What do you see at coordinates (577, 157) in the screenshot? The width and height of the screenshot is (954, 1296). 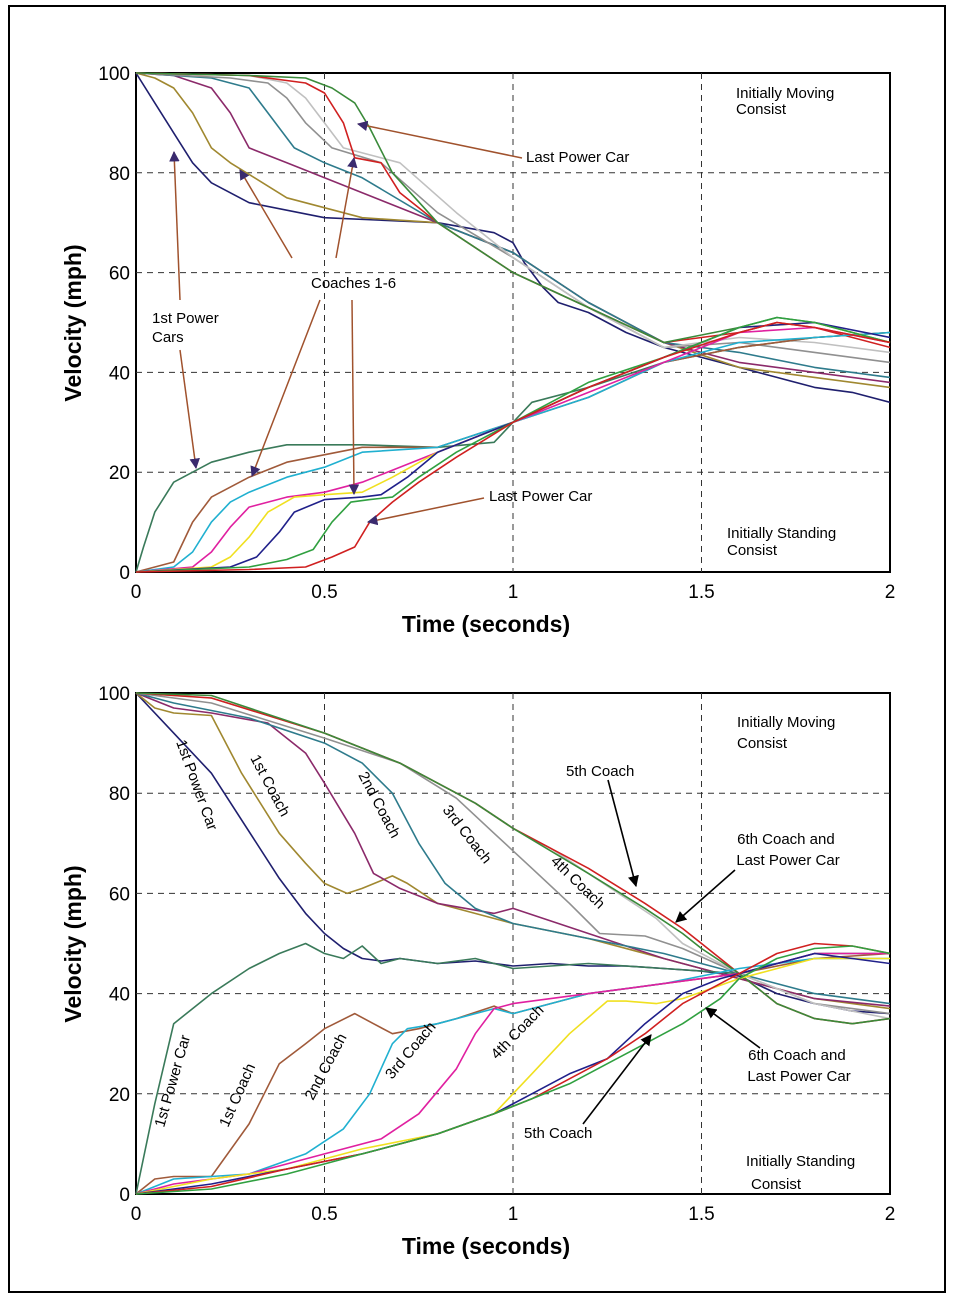 I see `annotation-last-power-car-top: Last Power Car` at bounding box center [577, 157].